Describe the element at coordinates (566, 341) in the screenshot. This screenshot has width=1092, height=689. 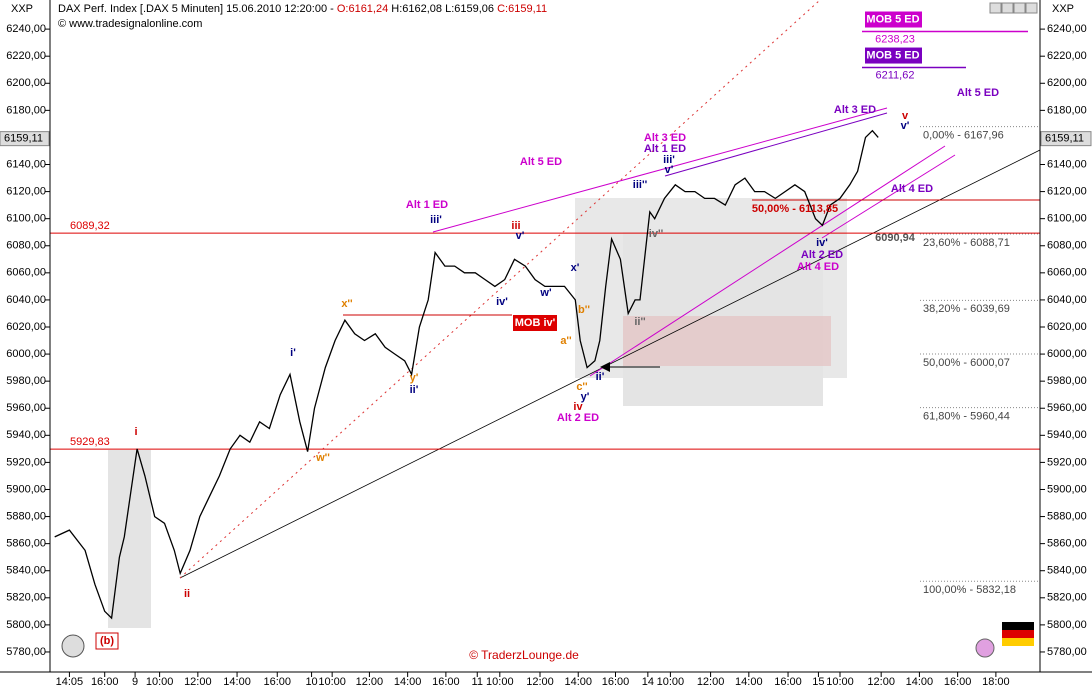
I see `annotation: a''` at that location.